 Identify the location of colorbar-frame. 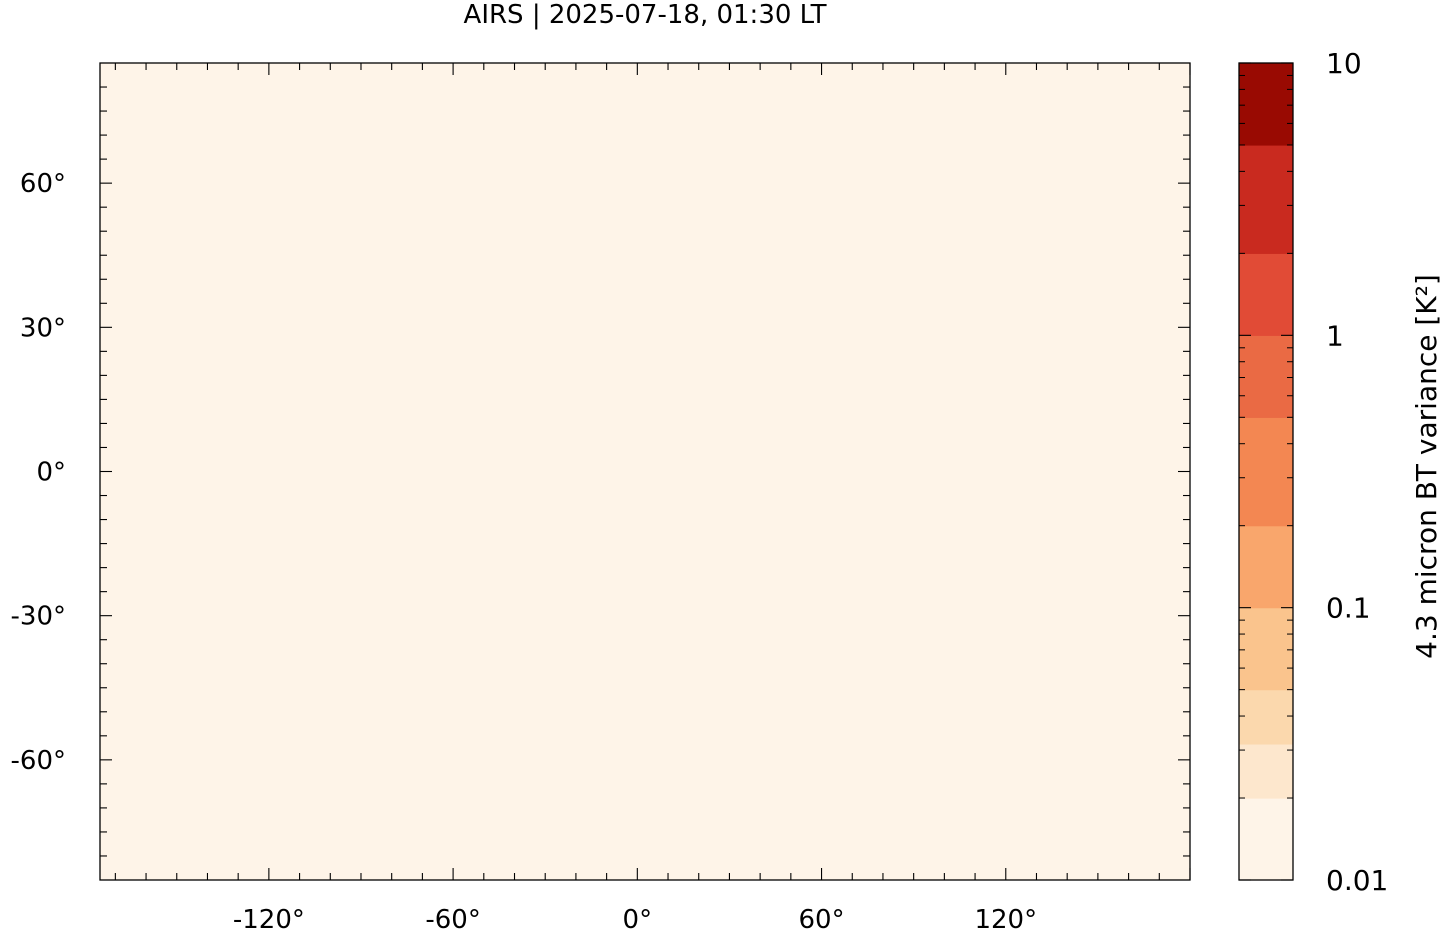
(1266, 471).